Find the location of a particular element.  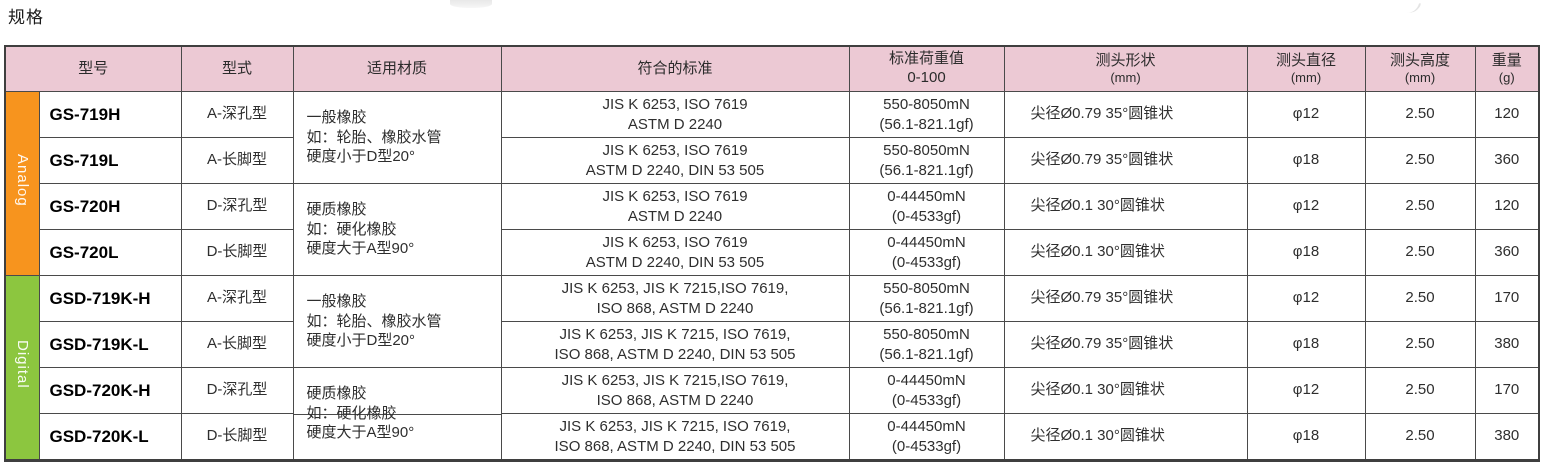

header-material: 适用材质 is located at coordinates (397, 68).